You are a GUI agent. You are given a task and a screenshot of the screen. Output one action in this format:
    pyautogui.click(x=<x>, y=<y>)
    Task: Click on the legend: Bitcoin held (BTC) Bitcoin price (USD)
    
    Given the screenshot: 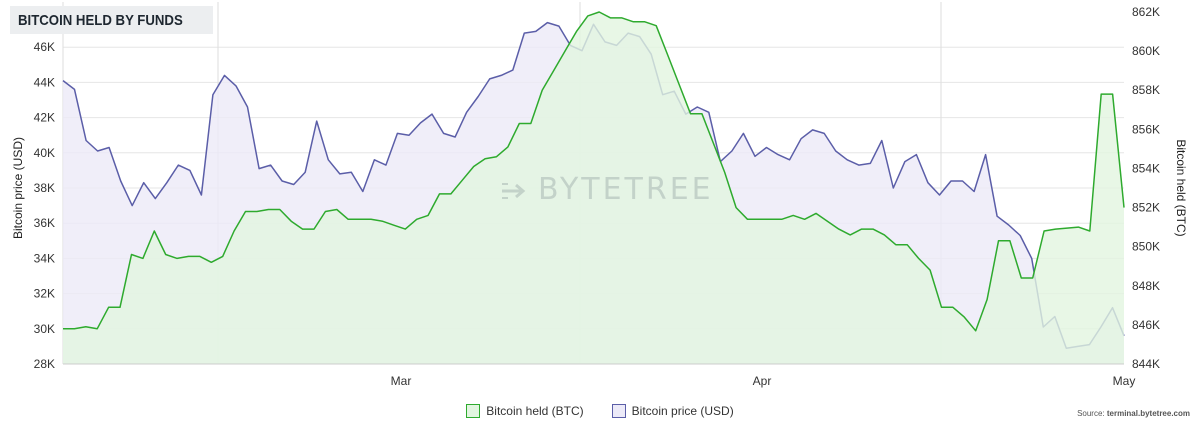 What is the action you would take?
    pyautogui.click(x=600, y=411)
    